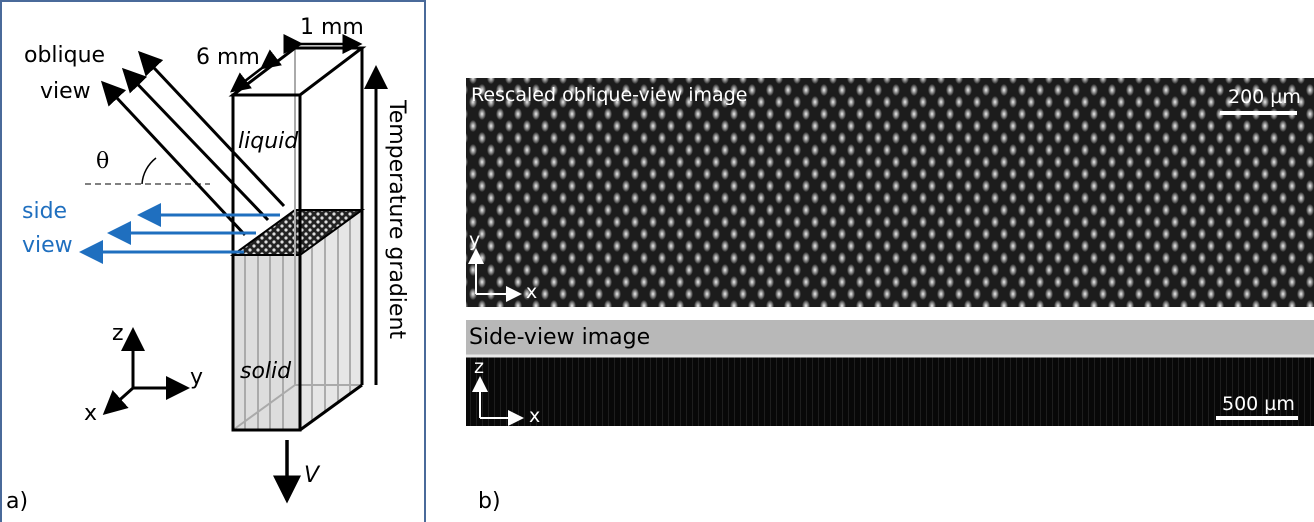  Describe the element at coordinates (559, 337) in the screenshot. I see `image-title: Side-view image` at that location.